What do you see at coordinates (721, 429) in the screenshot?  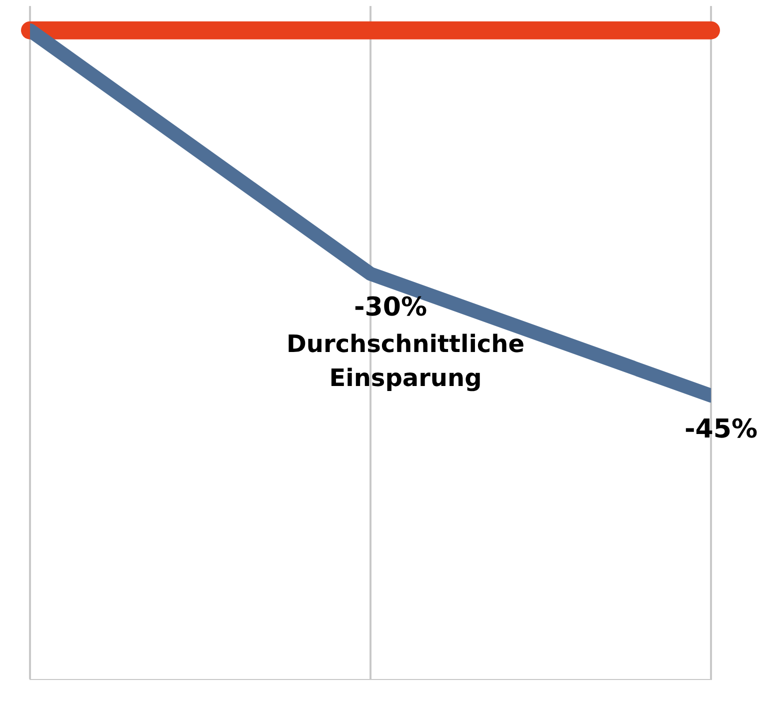 I see `data-label: -45%` at bounding box center [721, 429].